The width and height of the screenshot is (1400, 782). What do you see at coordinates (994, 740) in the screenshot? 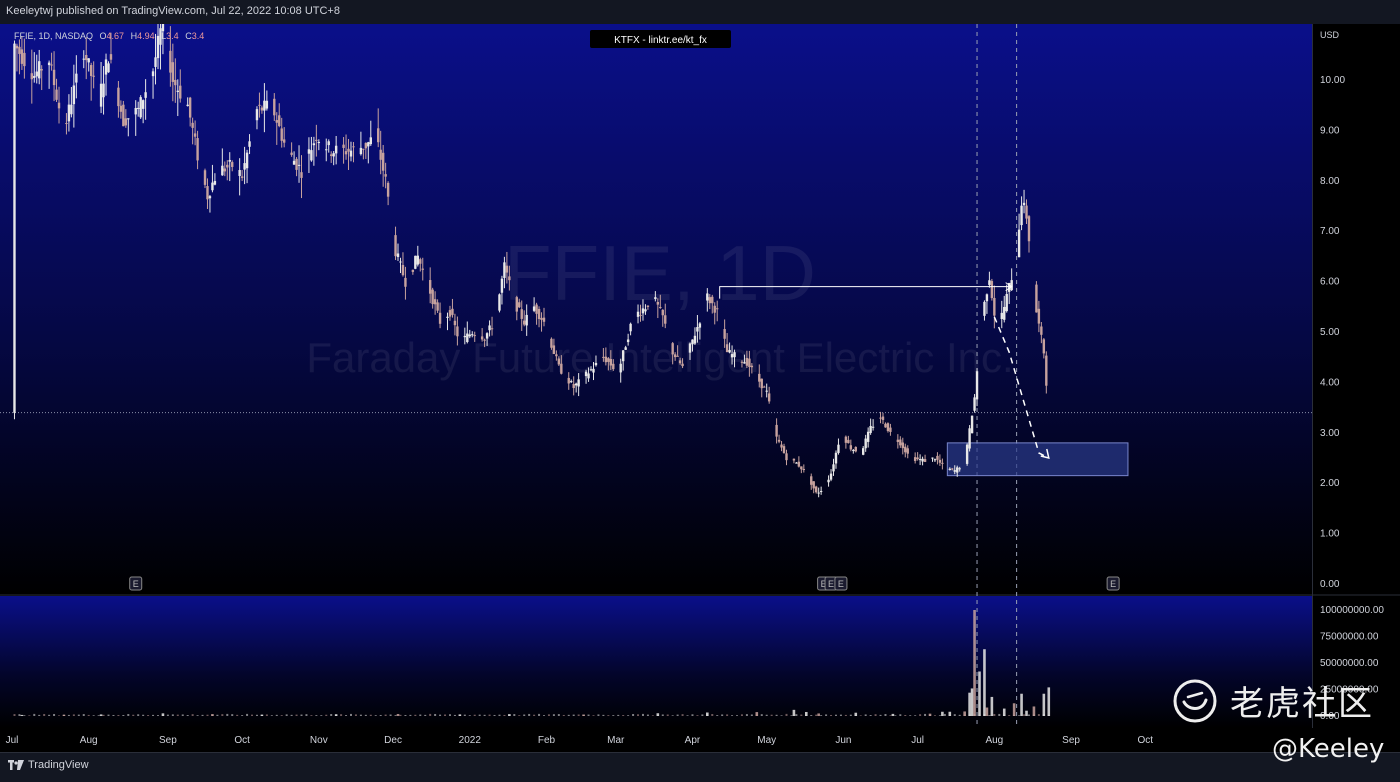
I see `time-tick-label: Aug` at bounding box center [994, 740].